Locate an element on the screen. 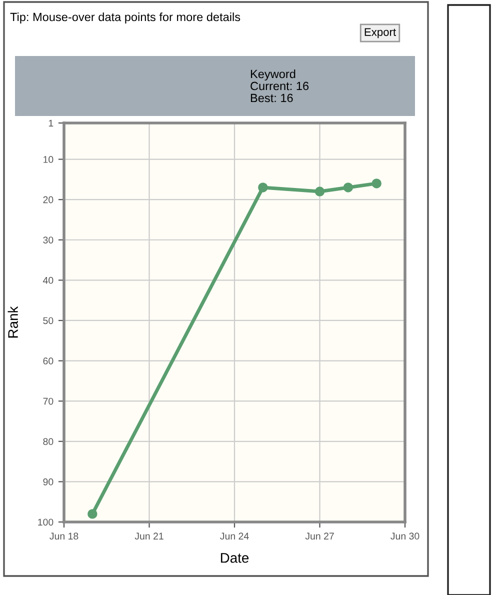 This screenshot has height=595, width=494. y-tick-label: 70 is located at coordinates (48, 401).